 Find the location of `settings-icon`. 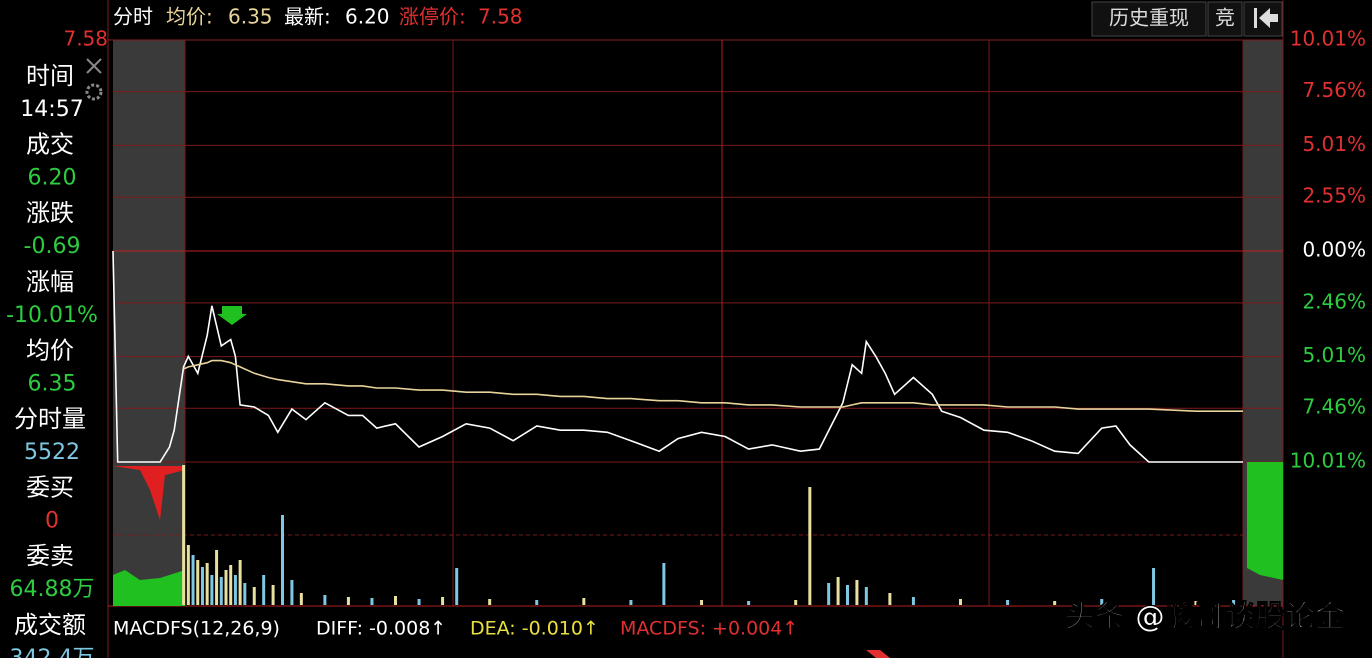

settings-icon is located at coordinates (94, 92).